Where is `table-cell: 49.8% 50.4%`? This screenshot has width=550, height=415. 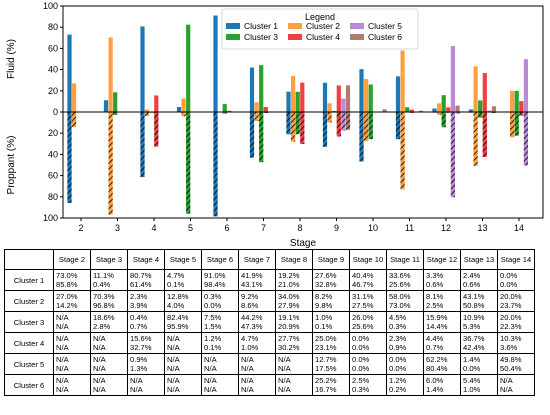 table-cell: 49.8% 50.4% is located at coordinates (516, 364).